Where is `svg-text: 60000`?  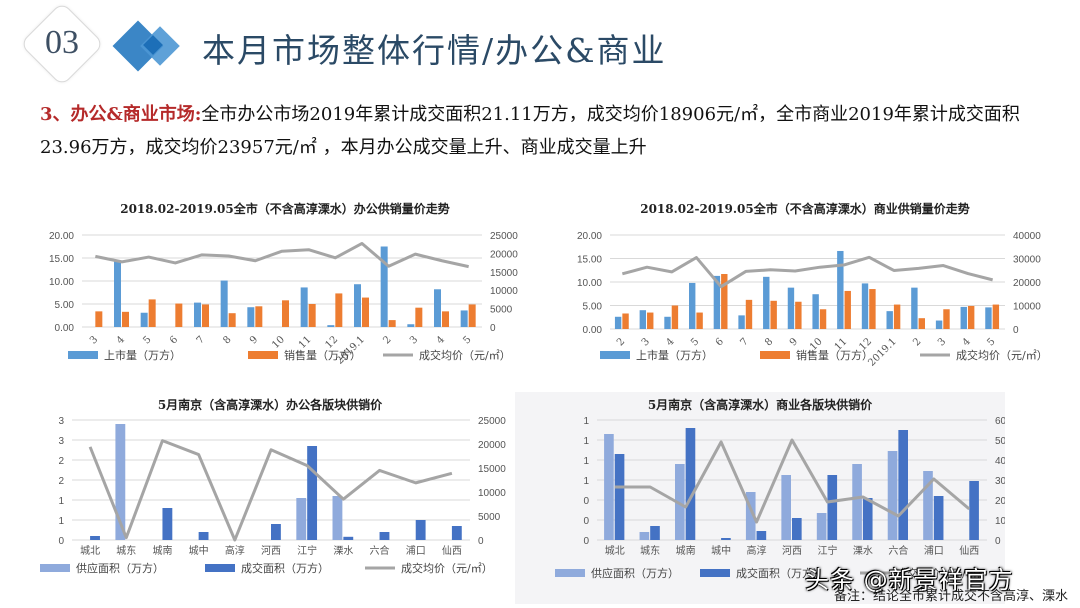 svg-text: 60000 is located at coordinates (1000, 421).